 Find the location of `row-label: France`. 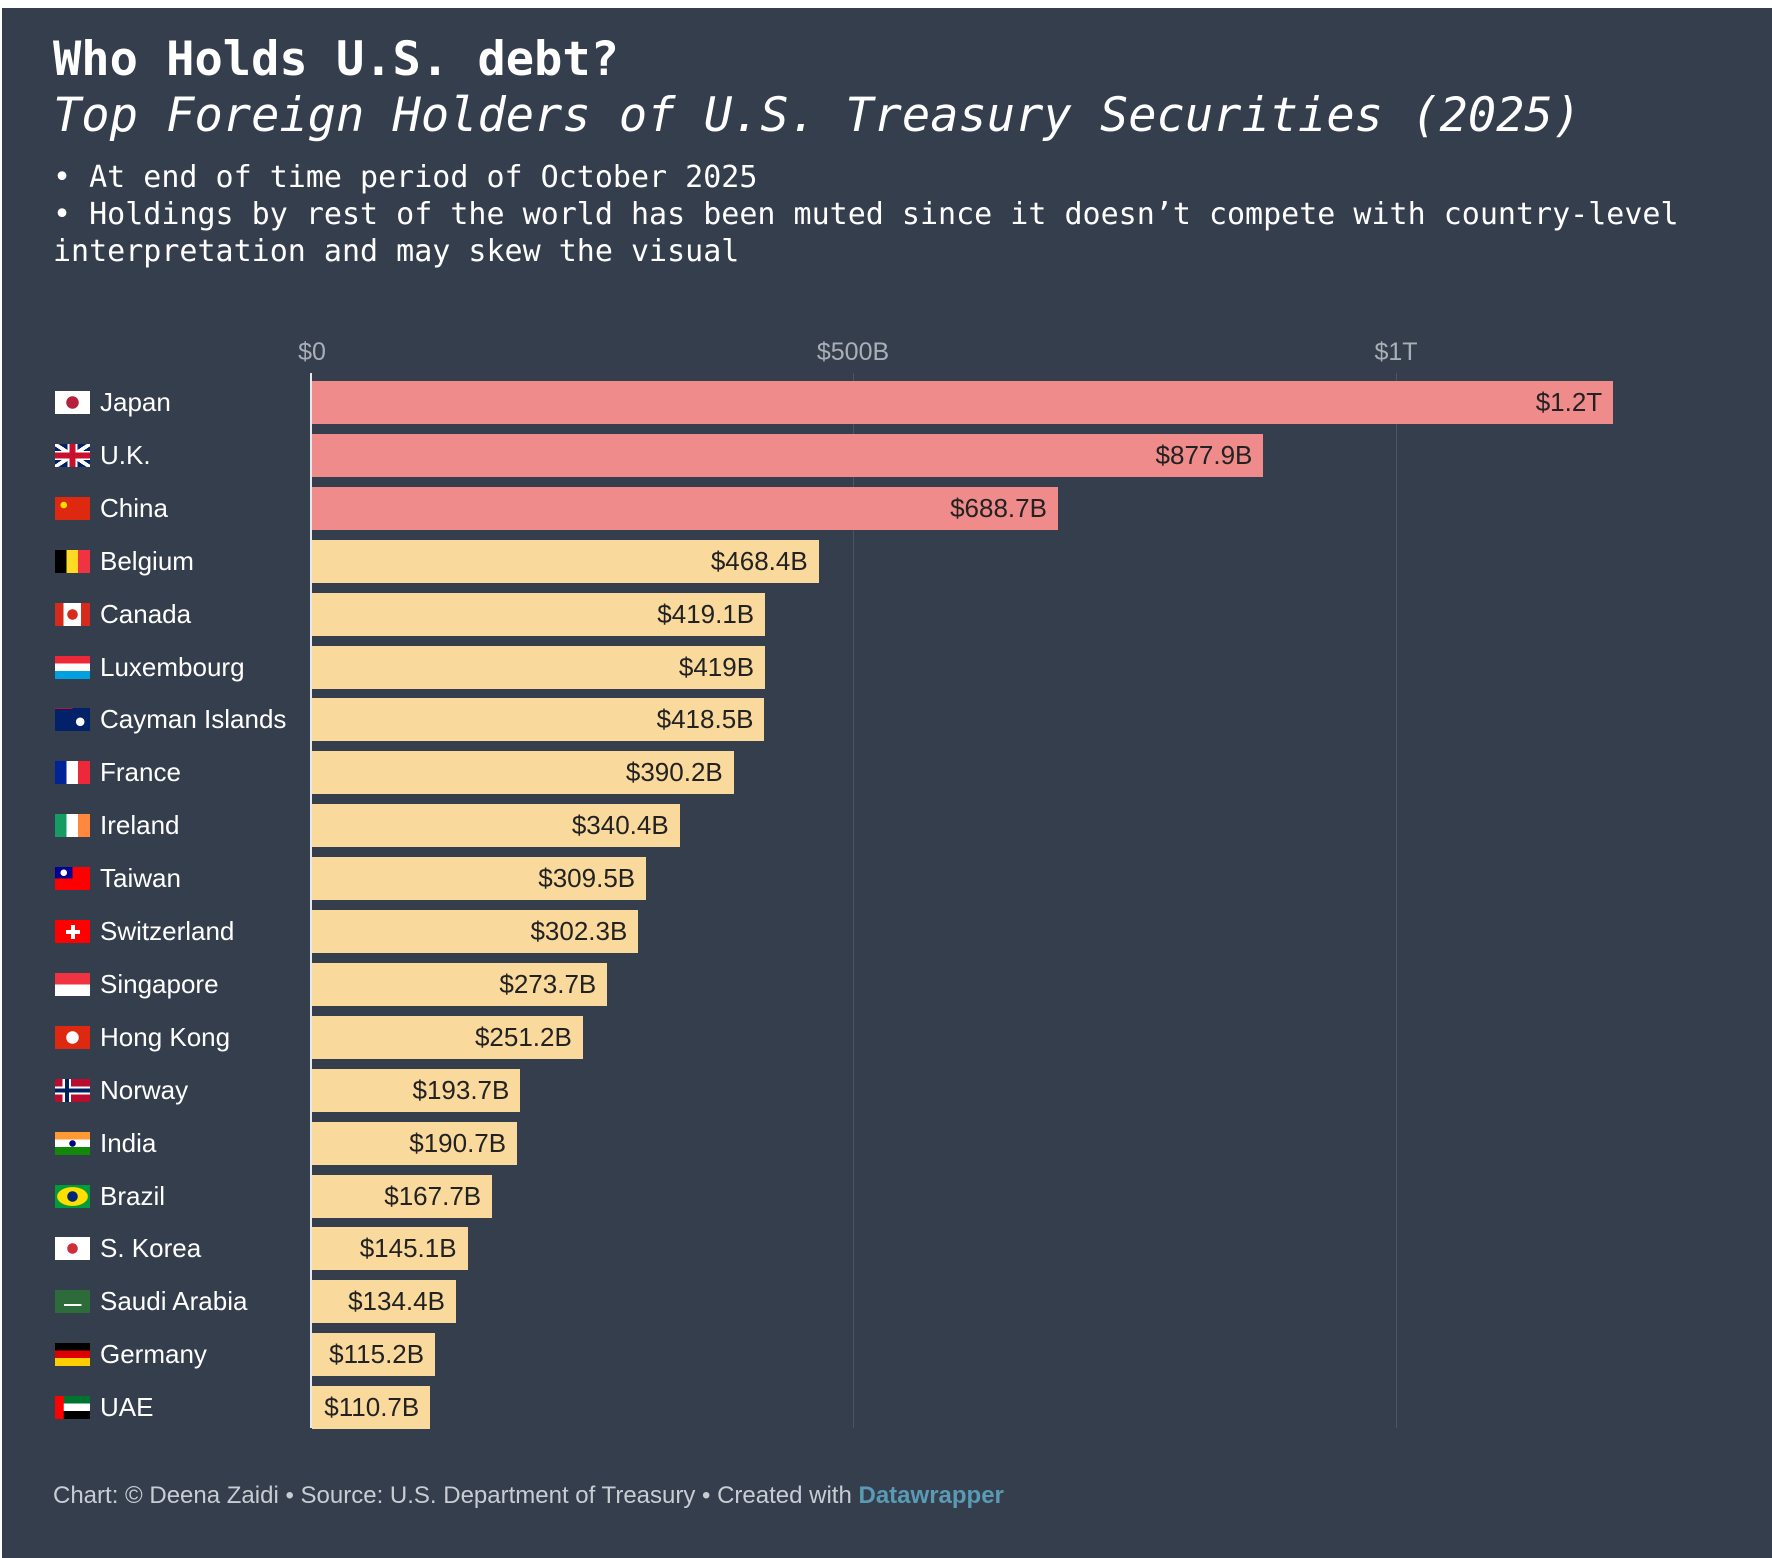

row-label: France is located at coordinates (118, 772).